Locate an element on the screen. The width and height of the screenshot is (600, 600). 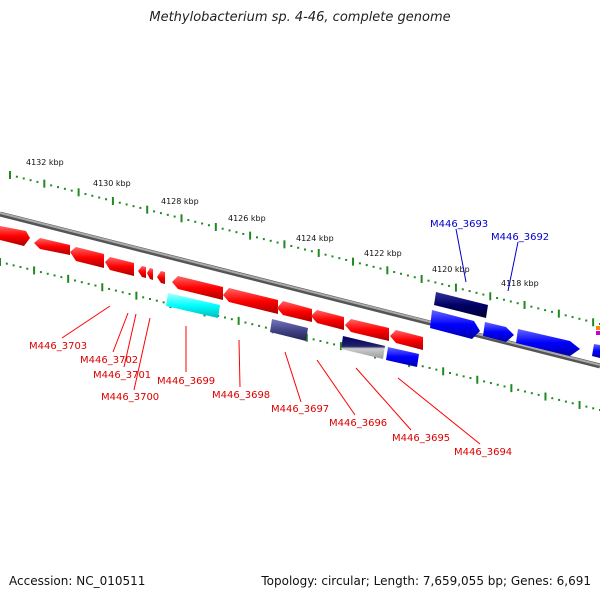
gene-label-M446-3700: M446_3700 is located at coordinates (130, 397).